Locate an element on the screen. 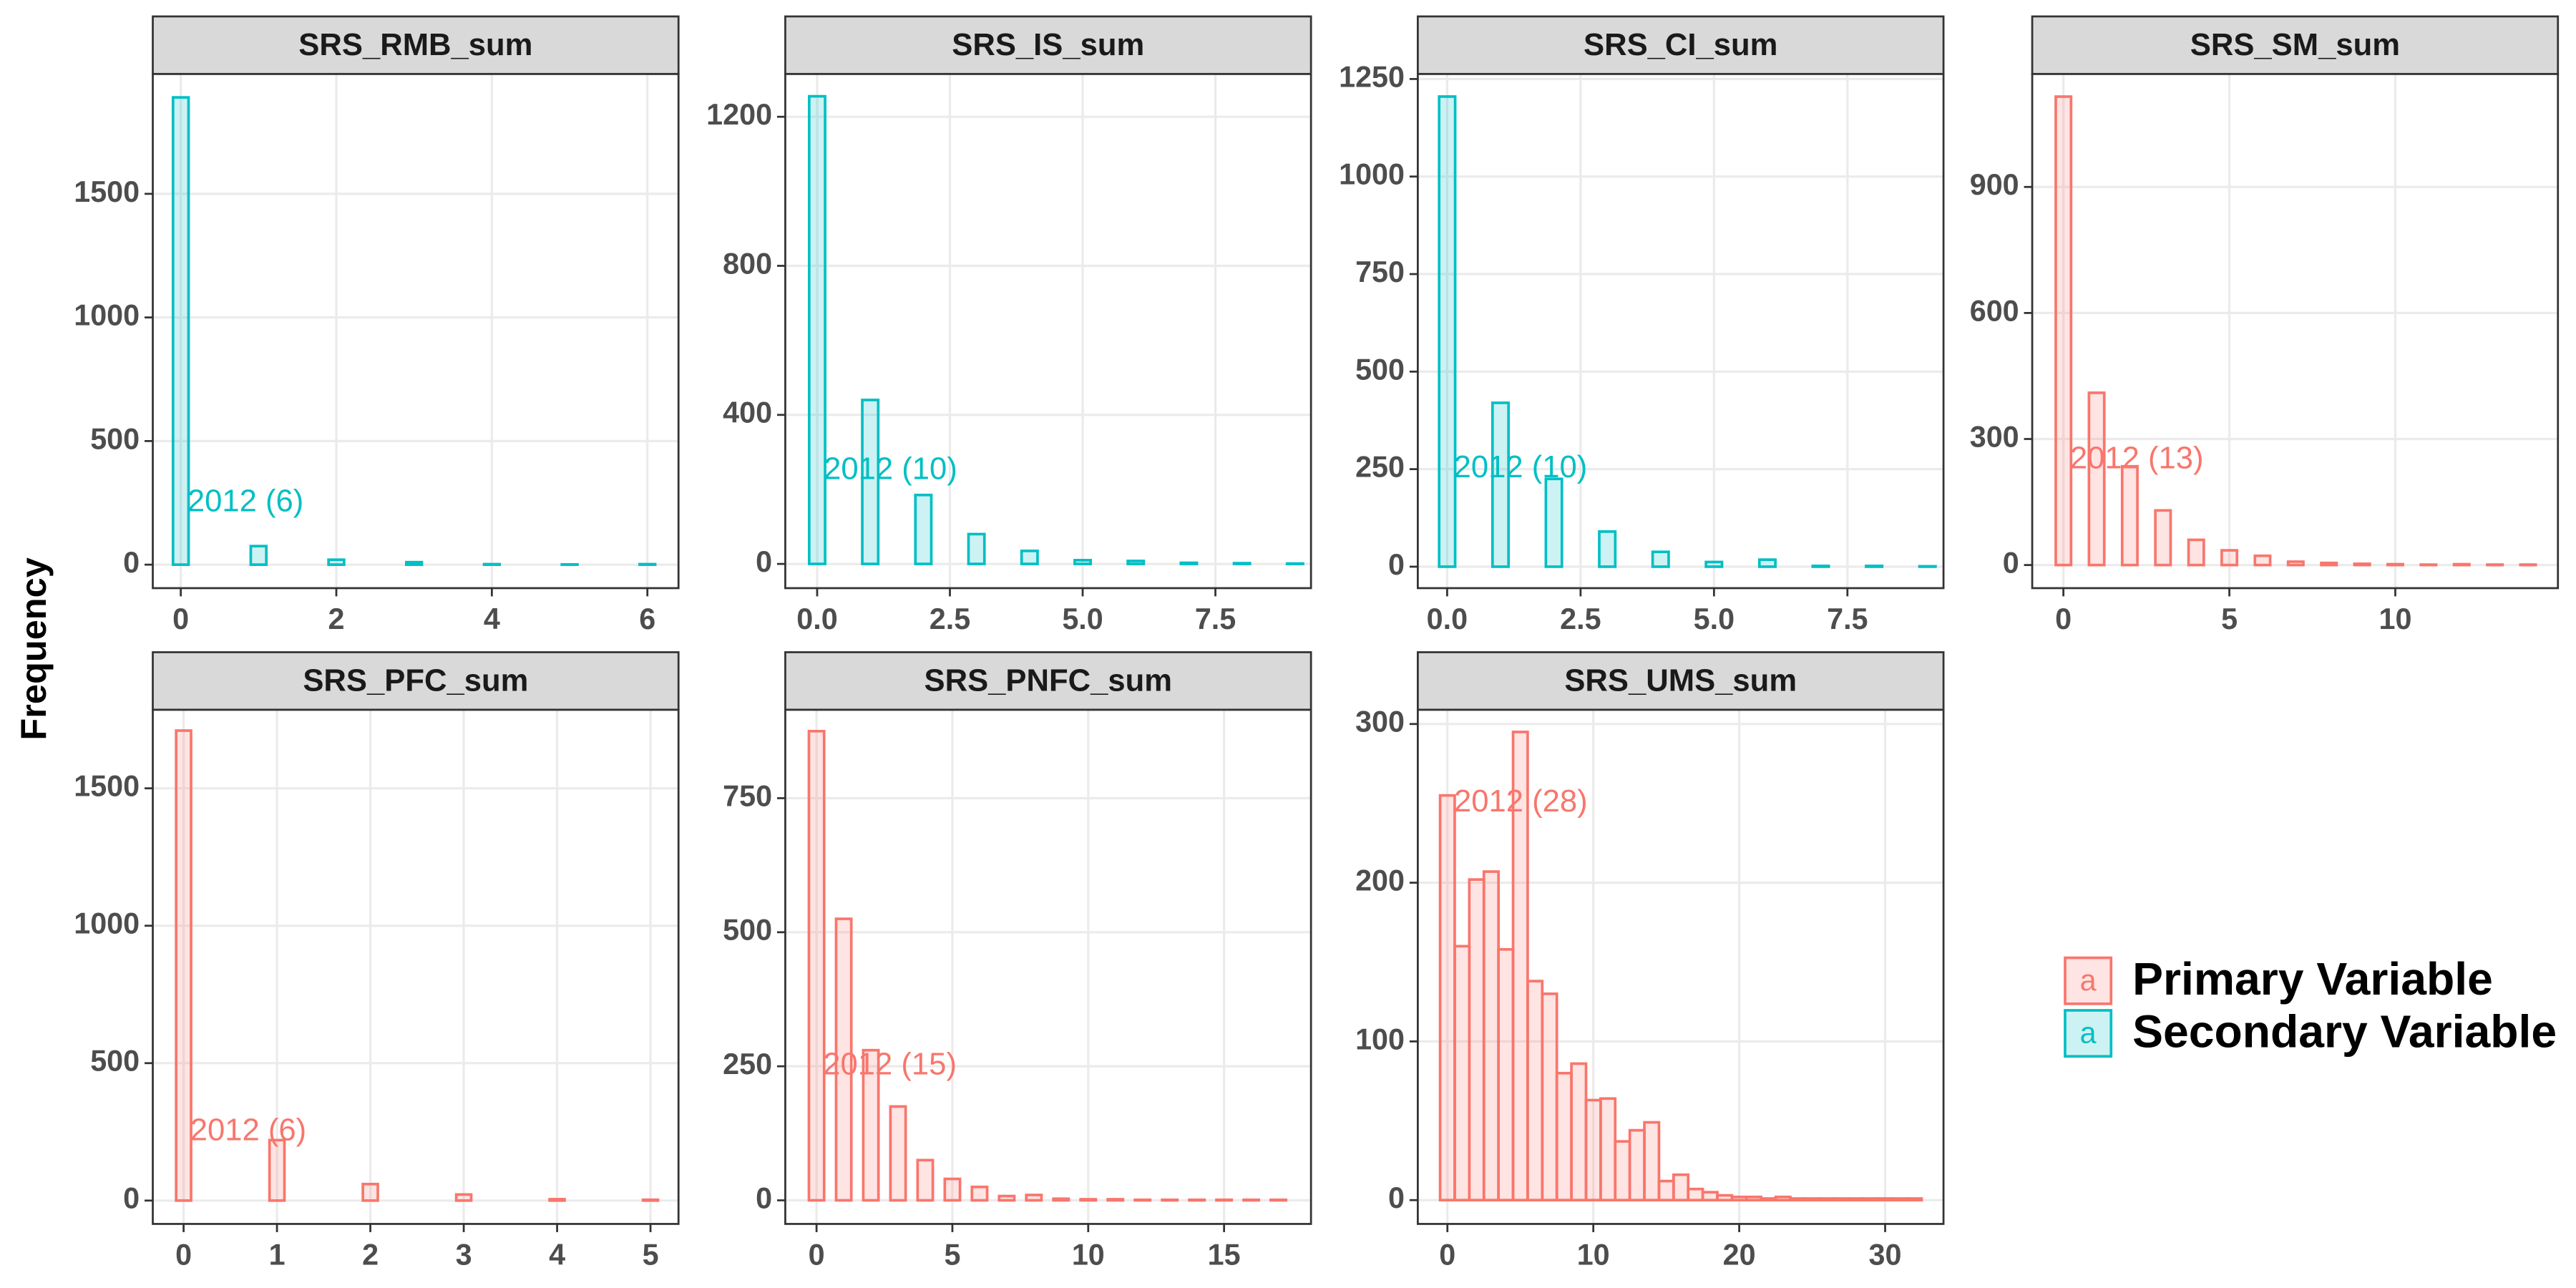  y-tick-label: 600 is located at coordinates (1994, 310).